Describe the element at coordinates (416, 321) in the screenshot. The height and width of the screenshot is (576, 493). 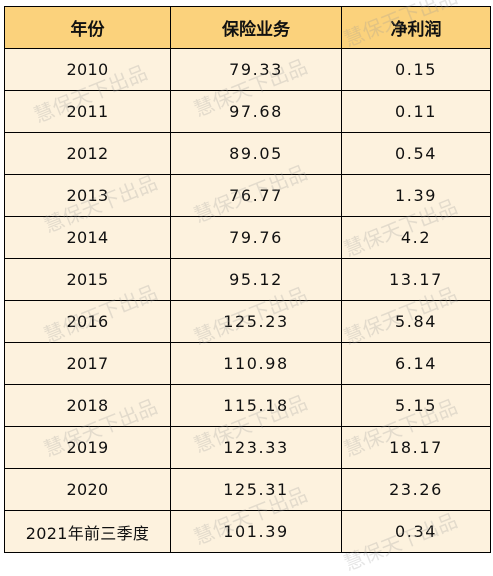
I see `profit-cell: 5.84` at that location.